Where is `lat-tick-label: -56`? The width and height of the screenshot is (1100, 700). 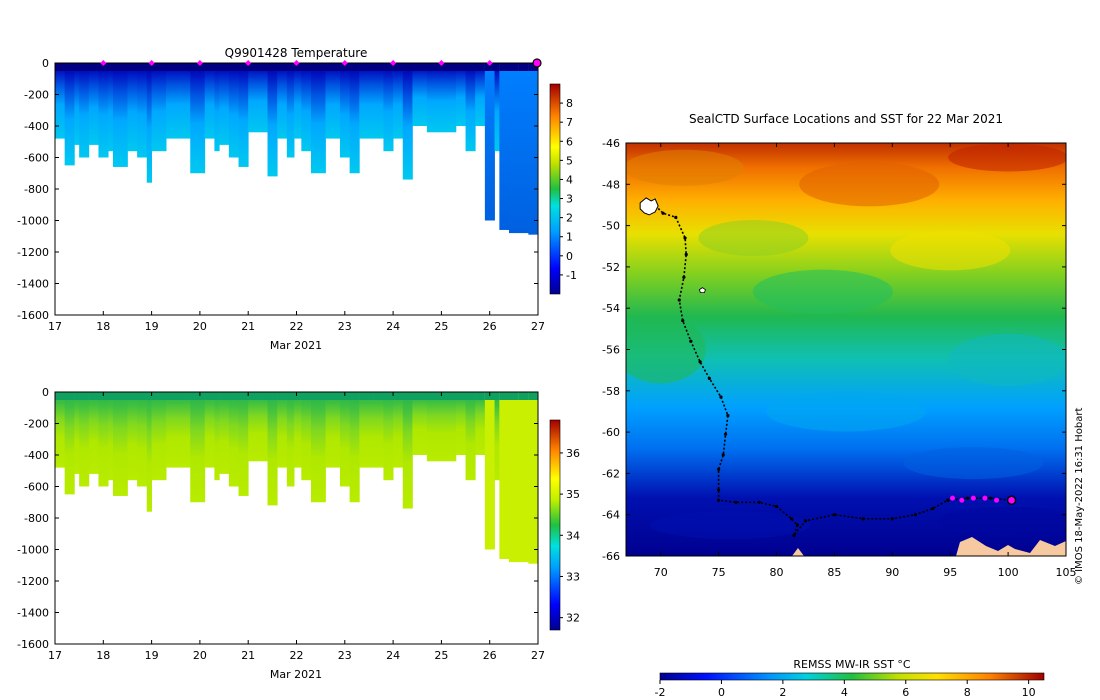 lat-tick-label: -56 is located at coordinates (611, 350).